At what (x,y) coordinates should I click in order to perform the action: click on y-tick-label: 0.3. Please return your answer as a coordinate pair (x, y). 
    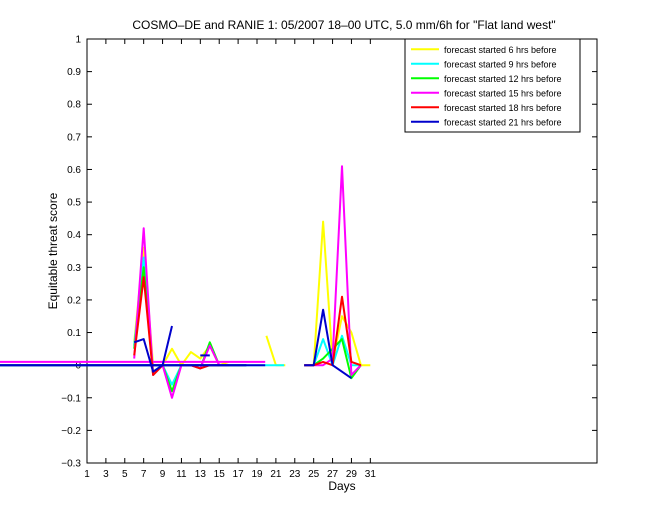
    Looking at the image, I should click on (74, 268).